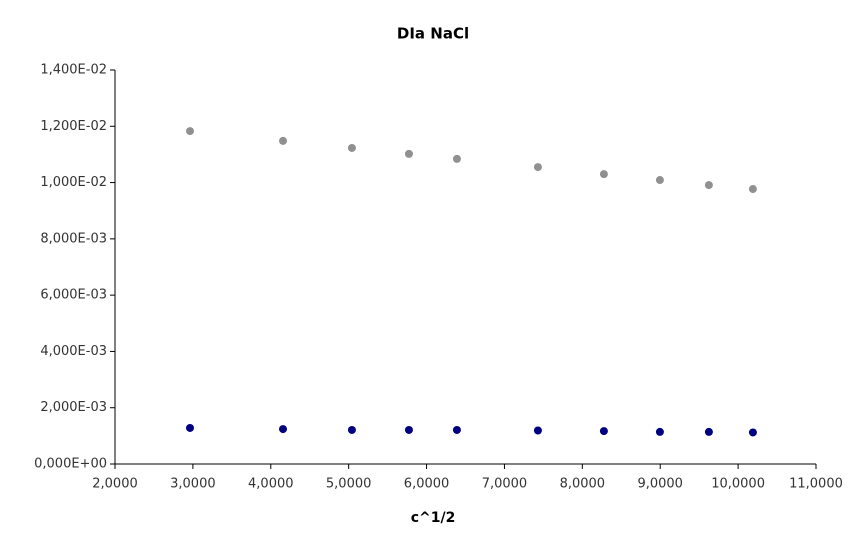 The height and width of the screenshot is (548, 866). Describe the element at coordinates (73, 351) in the screenshot. I see `y-tick-label: 4,000E-03` at that location.